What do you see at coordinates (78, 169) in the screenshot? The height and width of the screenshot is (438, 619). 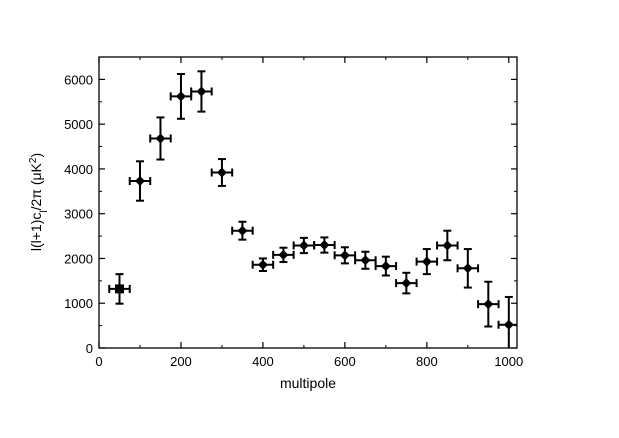 I see `y-tick-label: 4000` at bounding box center [78, 169].